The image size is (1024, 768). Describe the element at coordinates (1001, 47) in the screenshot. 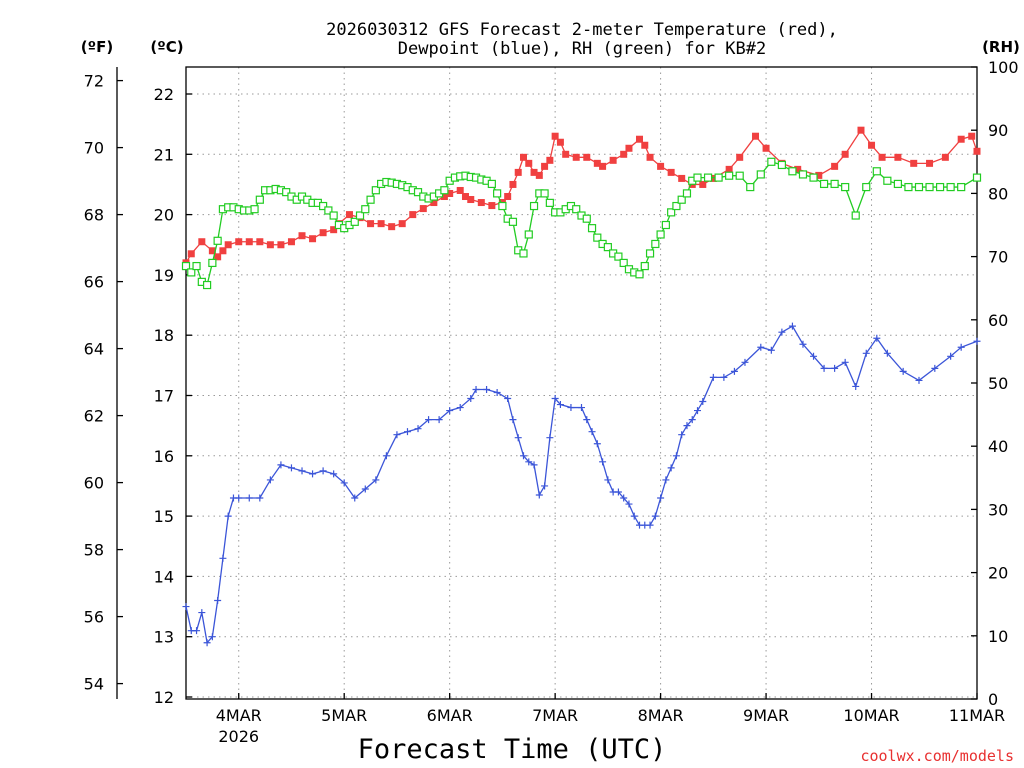

I see `y-unit-rh: (RH)` at that location.